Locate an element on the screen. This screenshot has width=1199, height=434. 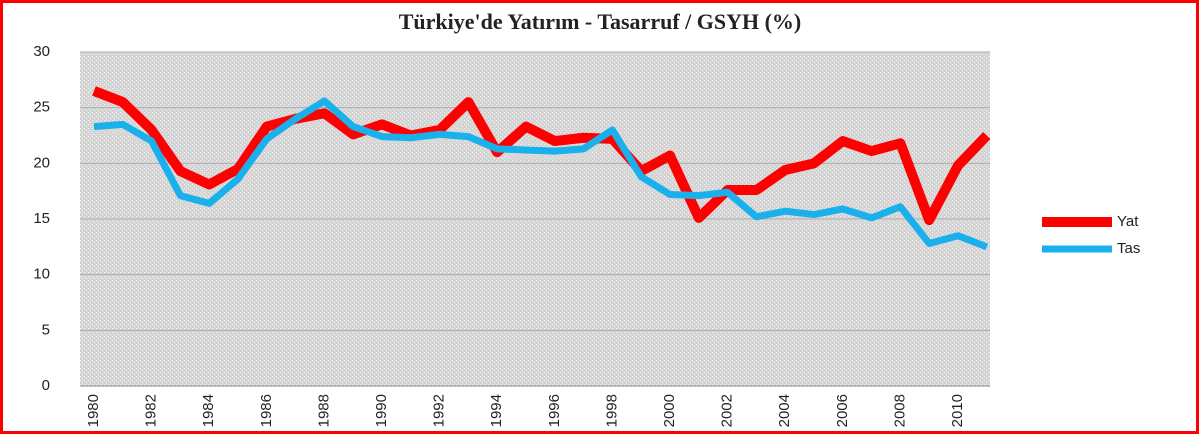
y-tick-label: 15 is located at coordinates (41, 218).